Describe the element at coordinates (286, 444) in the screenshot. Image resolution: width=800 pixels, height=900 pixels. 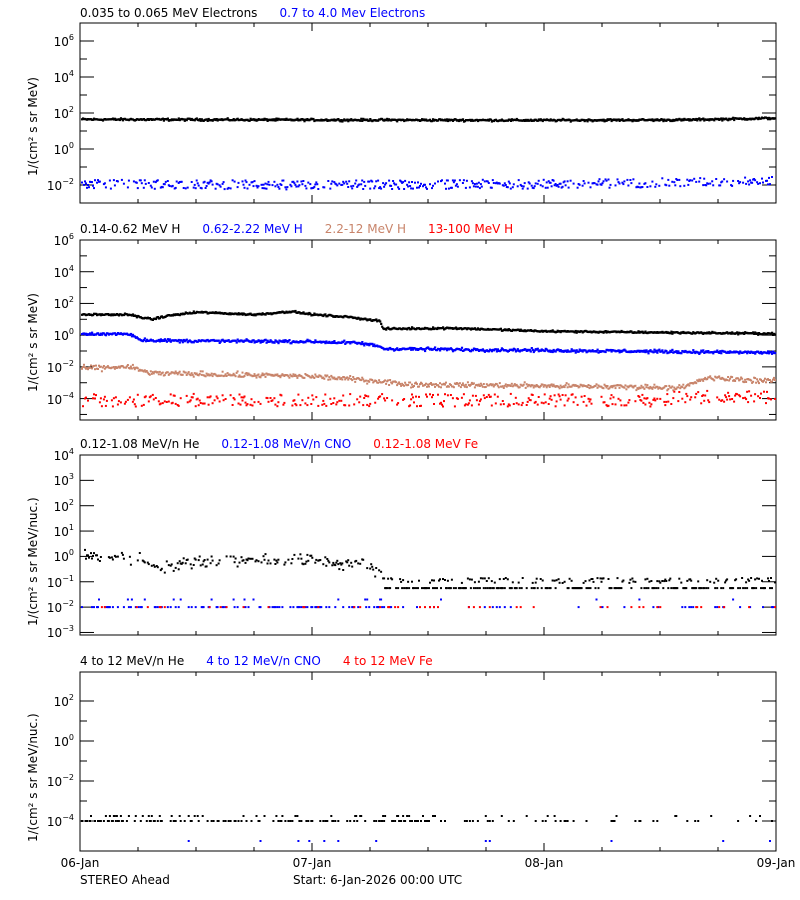
I see `legend-entry: 0.12-1.08 MeV/n CNO` at that location.